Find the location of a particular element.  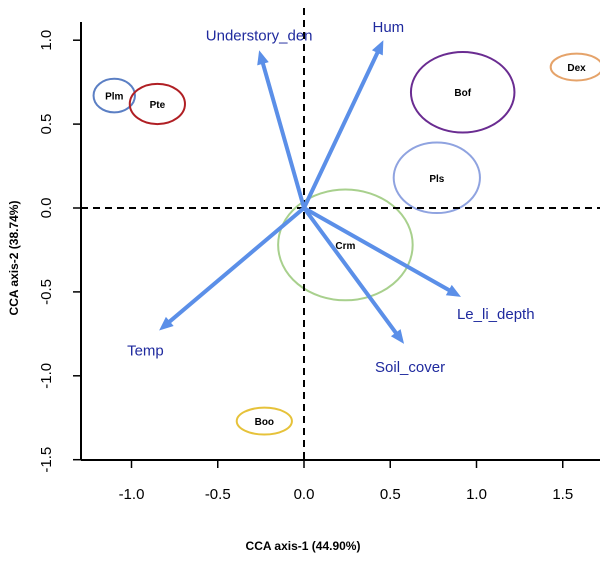

arrowhead-le-li-depth is located at coordinates (453, 290).